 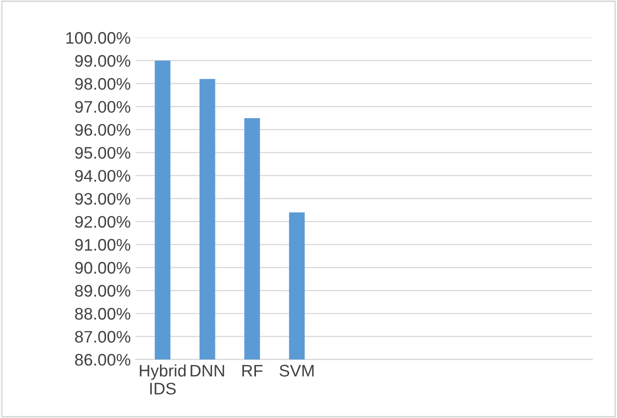 What do you see at coordinates (102, 130) in the screenshot?
I see `y-tick-label: 96.00%` at bounding box center [102, 130].